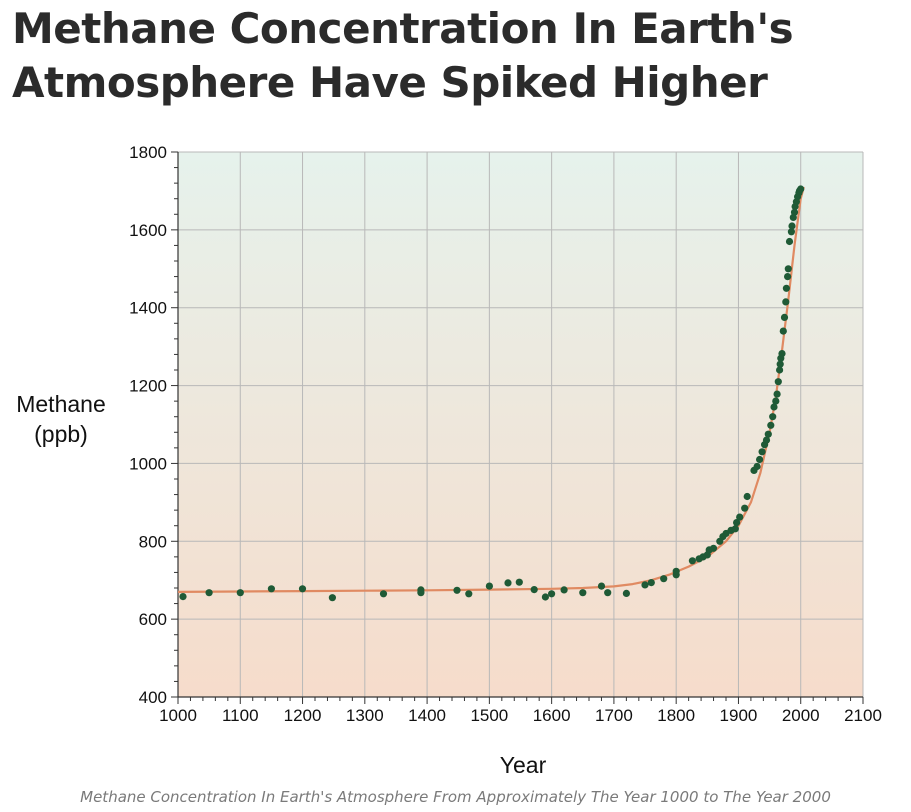 The image size is (911, 812). Describe the element at coordinates (153, 541) in the screenshot. I see `y-tick-label: 800` at that location.